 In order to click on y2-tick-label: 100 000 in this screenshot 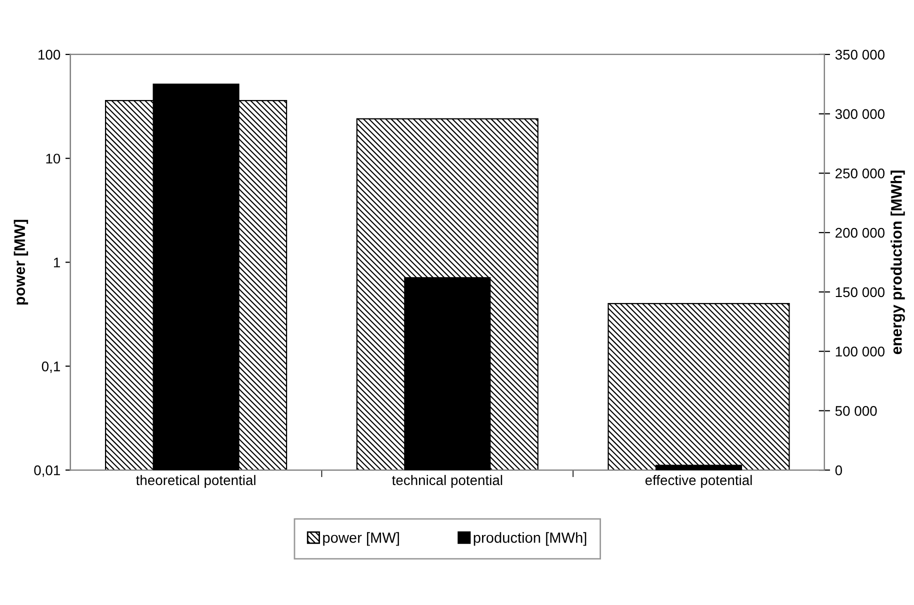, I will do `click(860, 351)`.